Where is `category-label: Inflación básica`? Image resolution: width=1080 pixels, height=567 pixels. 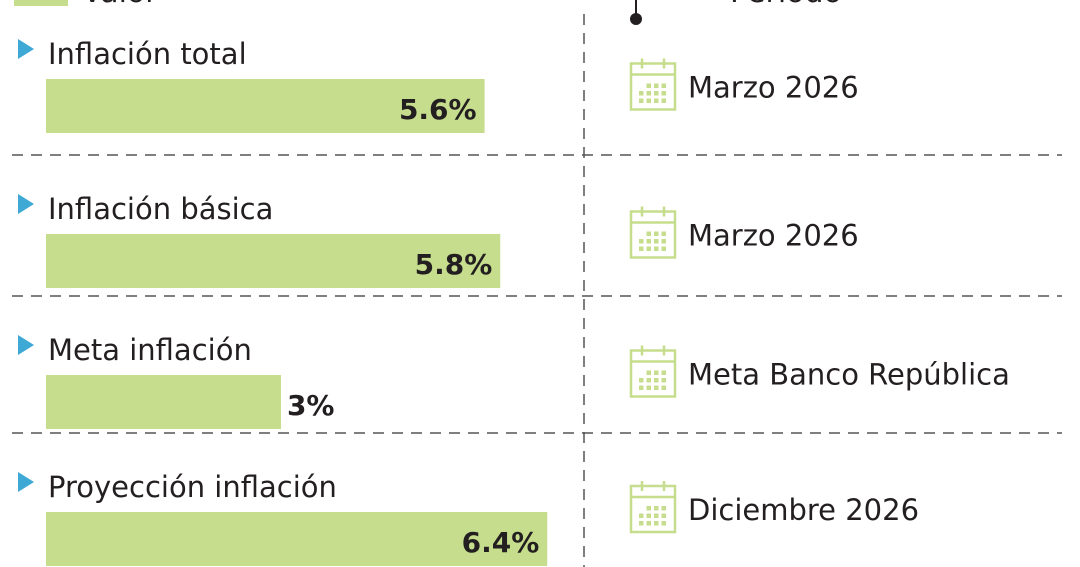 category-label: Inflación básica is located at coordinates (160, 209).